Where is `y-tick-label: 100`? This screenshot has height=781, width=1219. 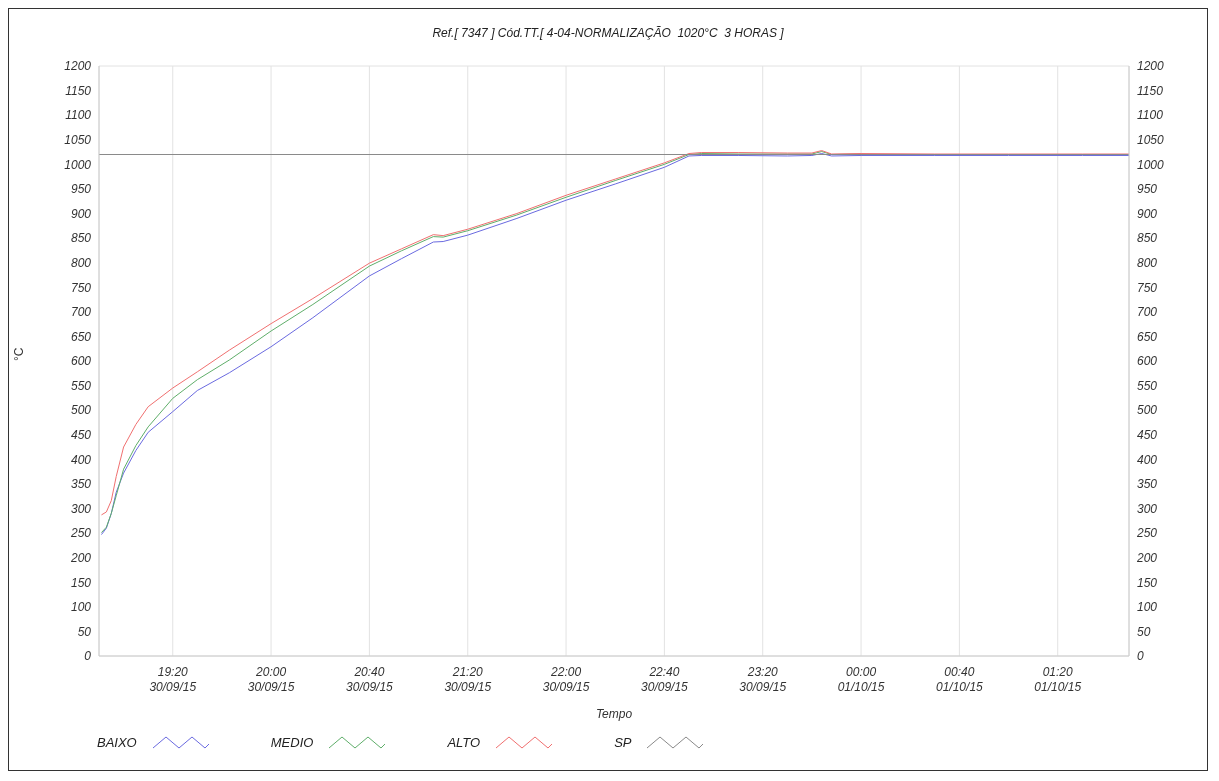 y-tick-label: 100 is located at coordinates (81, 607).